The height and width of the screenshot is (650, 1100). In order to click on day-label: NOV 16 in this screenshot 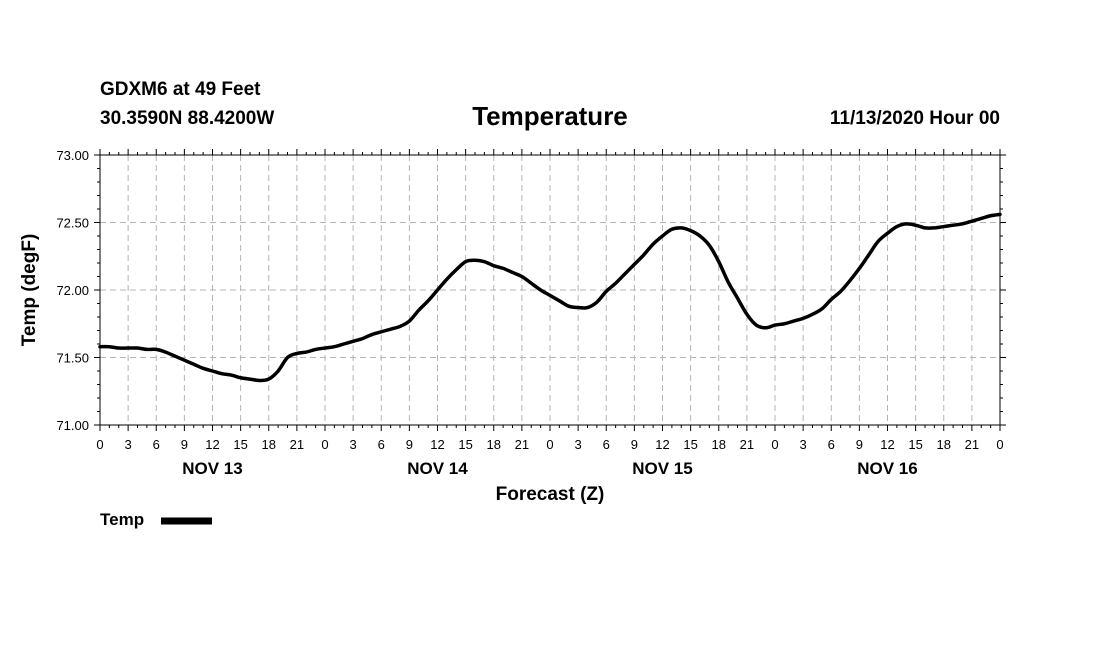, I will do `click(887, 468)`.